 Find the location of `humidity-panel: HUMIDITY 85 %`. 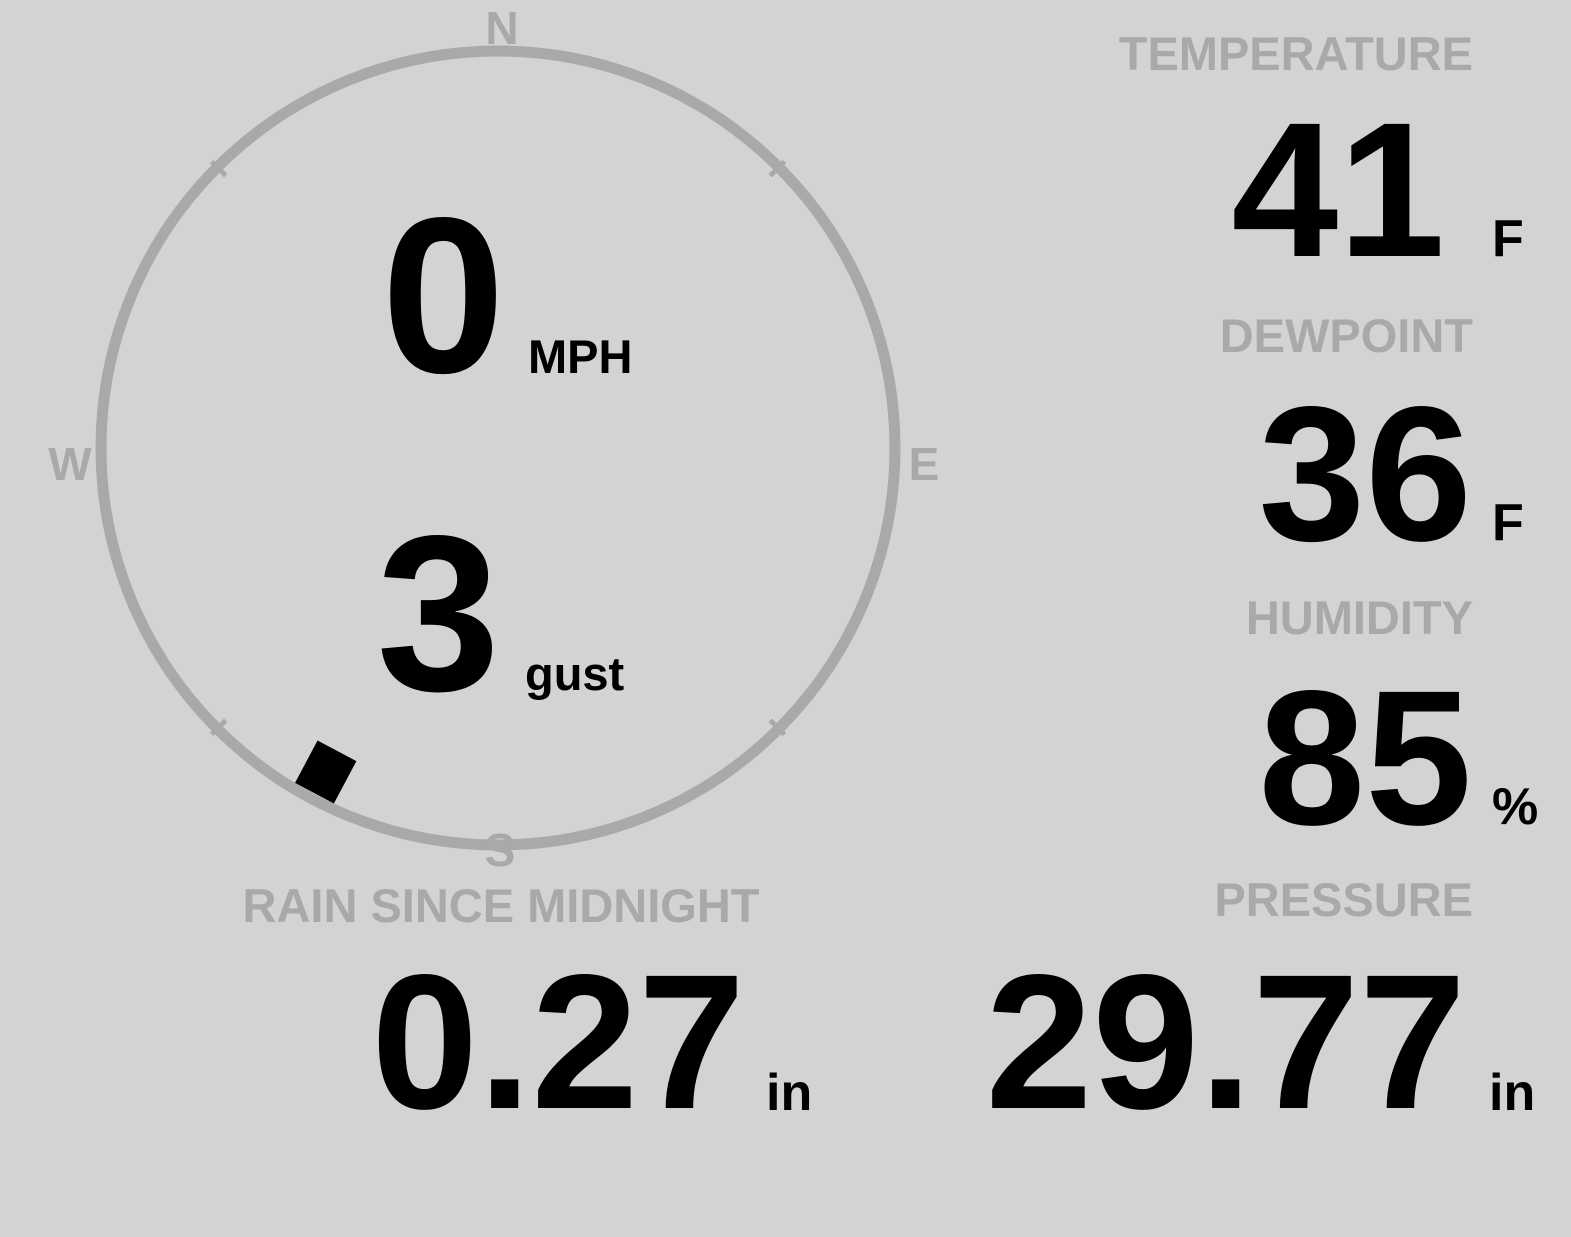

humidity-panel: HUMIDITY 85 % is located at coordinates (1392, 728).